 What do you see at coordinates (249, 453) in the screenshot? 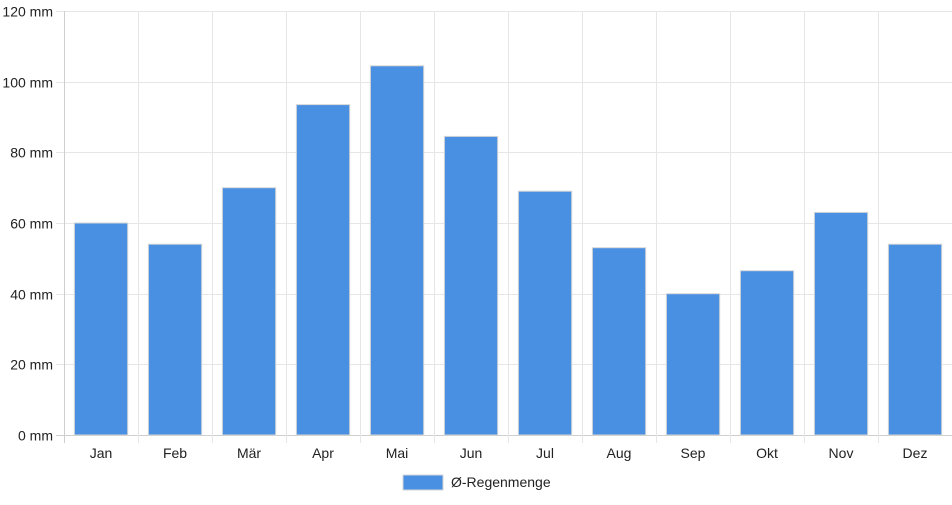
I see `x-tick-label: Mär` at bounding box center [249, 453].